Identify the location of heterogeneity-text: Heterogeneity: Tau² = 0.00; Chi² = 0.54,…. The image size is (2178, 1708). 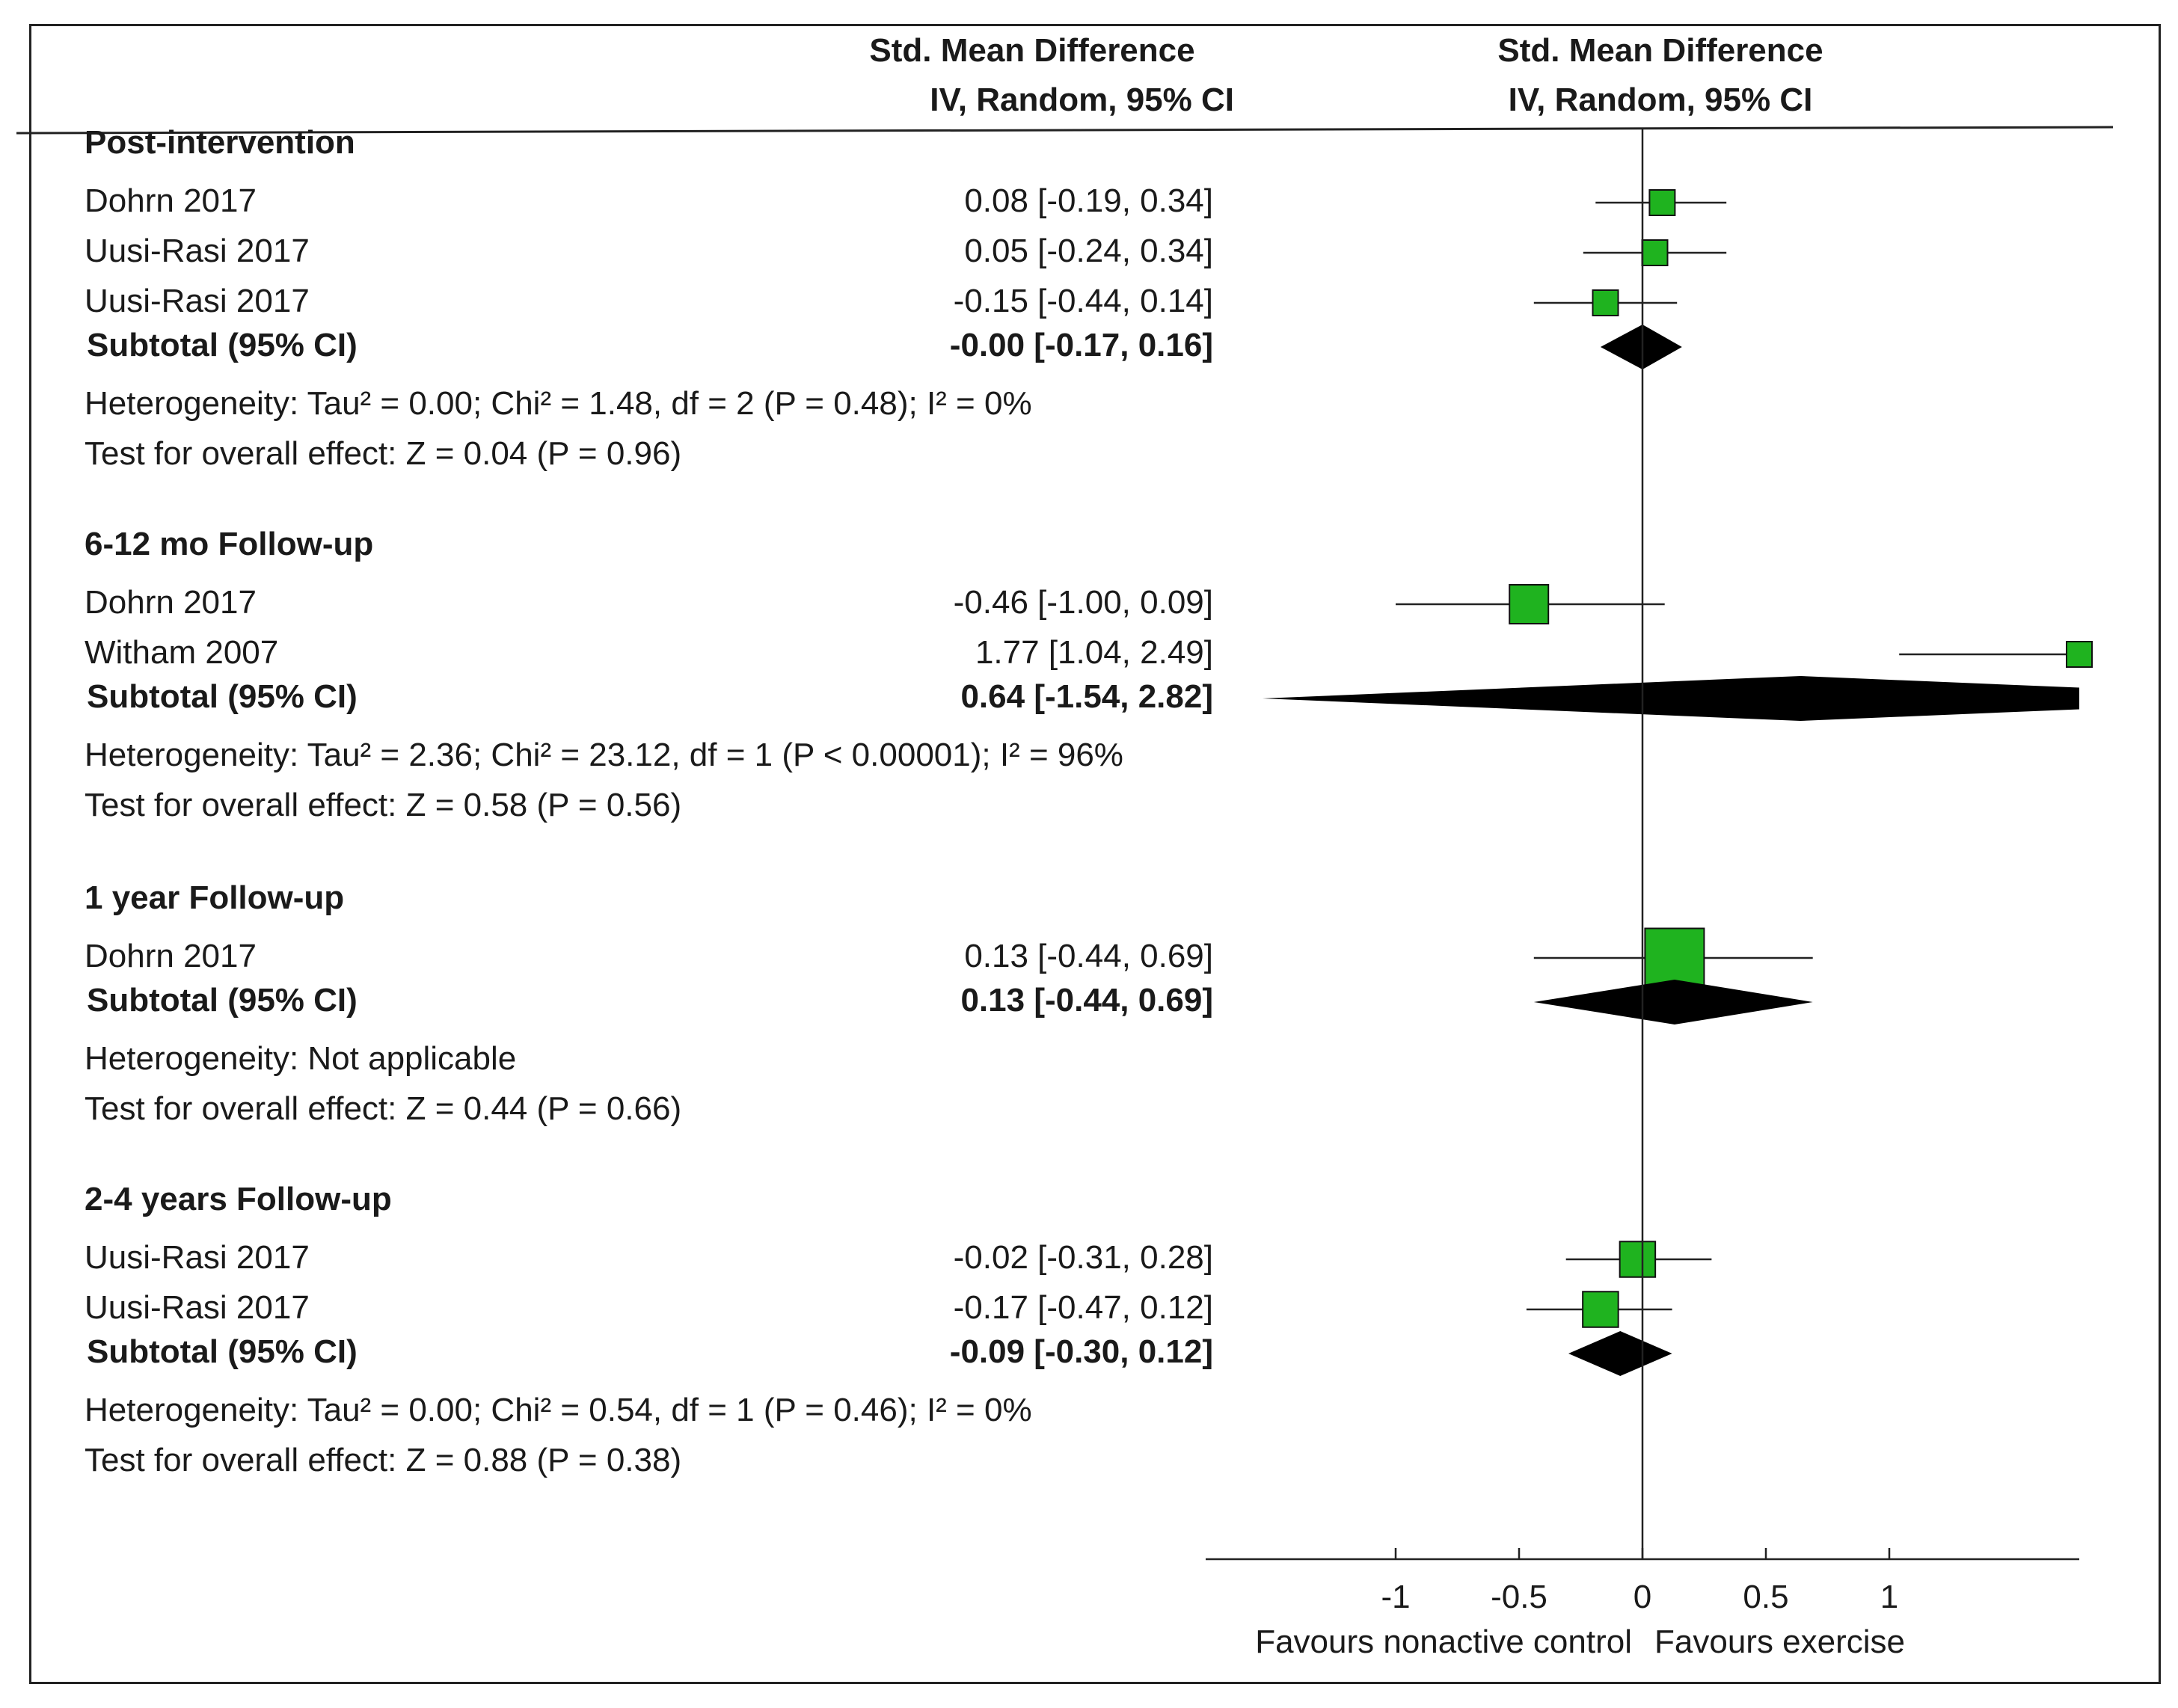
(558, 1410).